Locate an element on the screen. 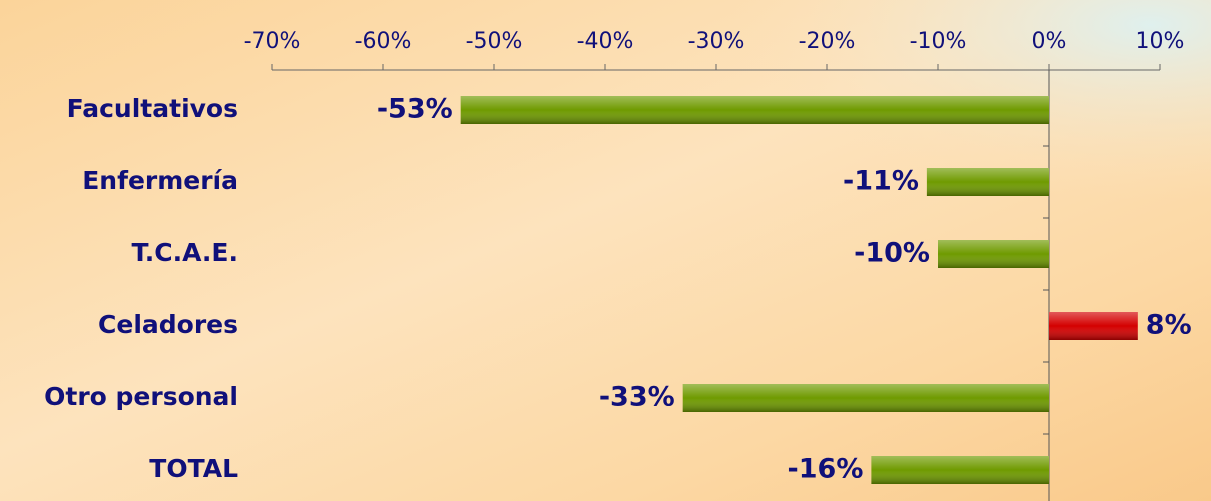  value-label: -53% is located at coordinates (415, 109).